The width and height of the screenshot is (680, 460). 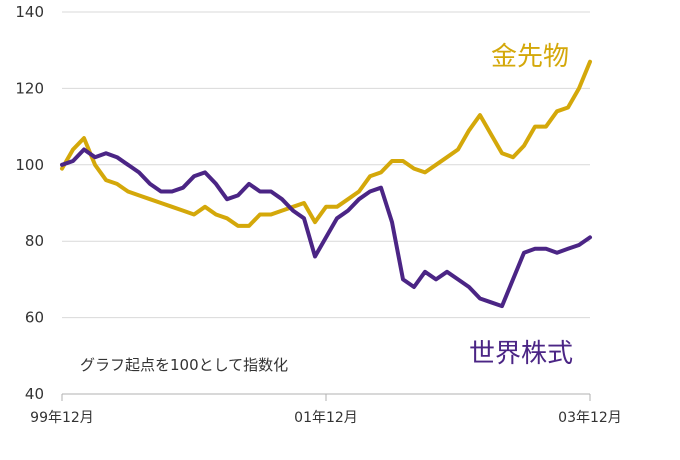 What do you see at coordinates (34, 318) in the screenshot?
I see `y-tick-label: 60` at bounding box center [34, 318].